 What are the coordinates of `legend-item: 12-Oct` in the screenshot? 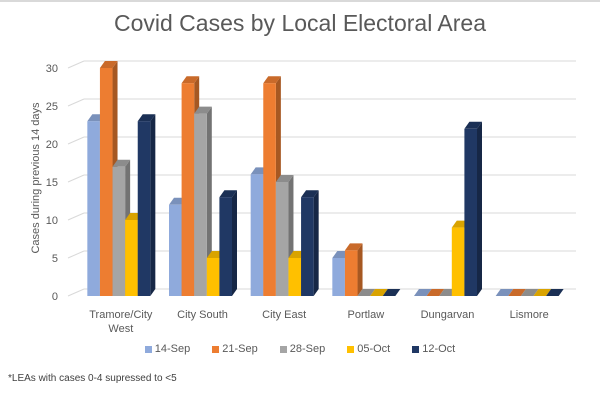 It's located at (433, 349).